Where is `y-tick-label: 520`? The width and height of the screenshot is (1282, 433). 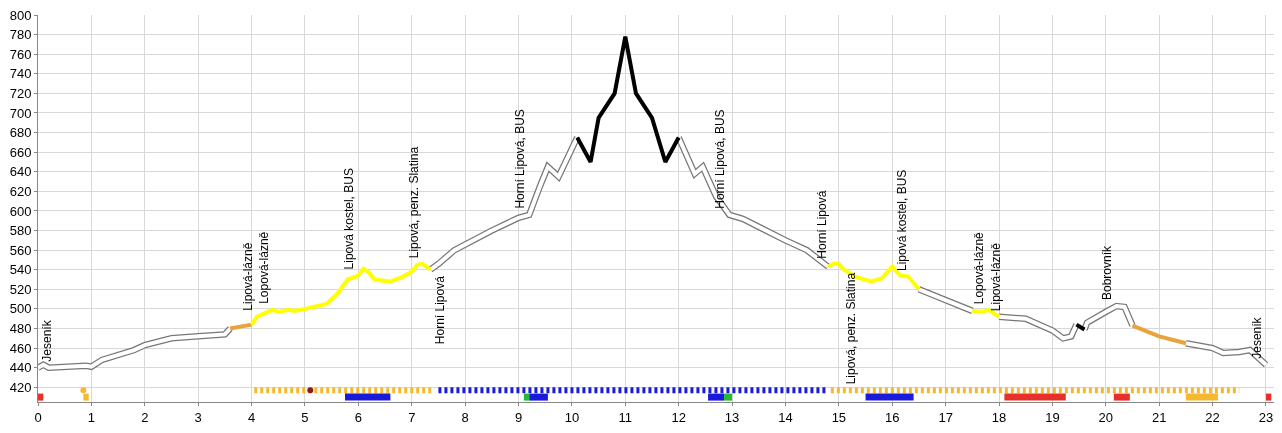
y-tick-label: 520 is located at coordinates (20, 289).